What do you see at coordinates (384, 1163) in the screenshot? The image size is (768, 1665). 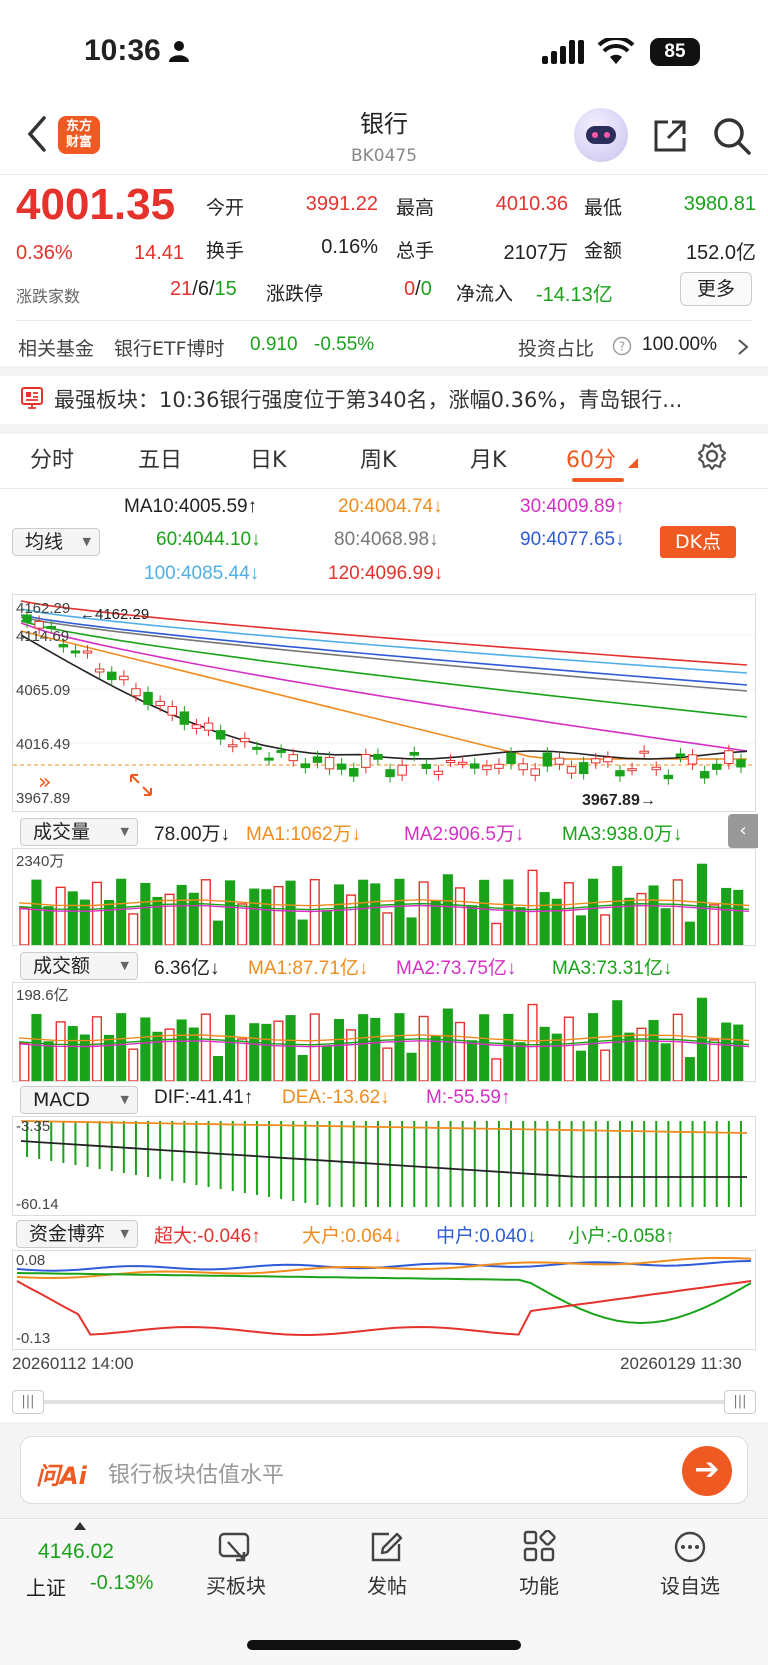 I see `macd-canvas` at bounding box center [384, 1163].